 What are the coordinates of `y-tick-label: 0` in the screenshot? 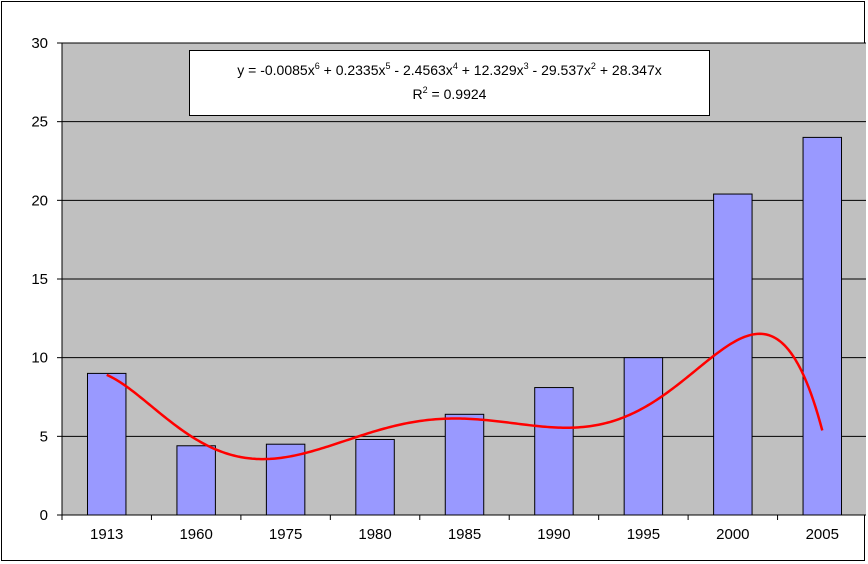 It's located at (44, 515).